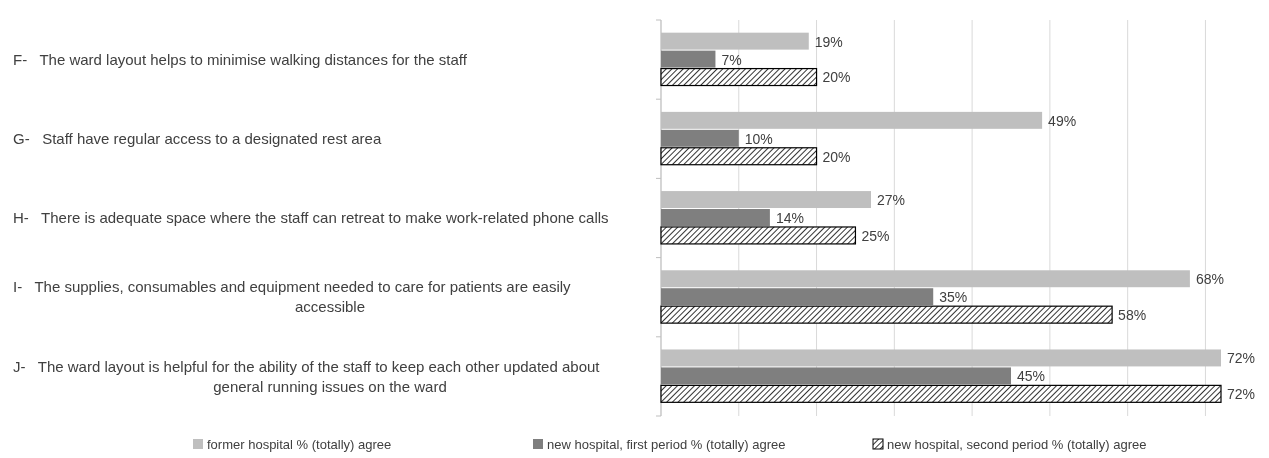 The image size is (1269, 458). What do you see at coordinates (875, 235) in the screenshot?
I see `data-label: 25%` at bounding box center [875, 235].